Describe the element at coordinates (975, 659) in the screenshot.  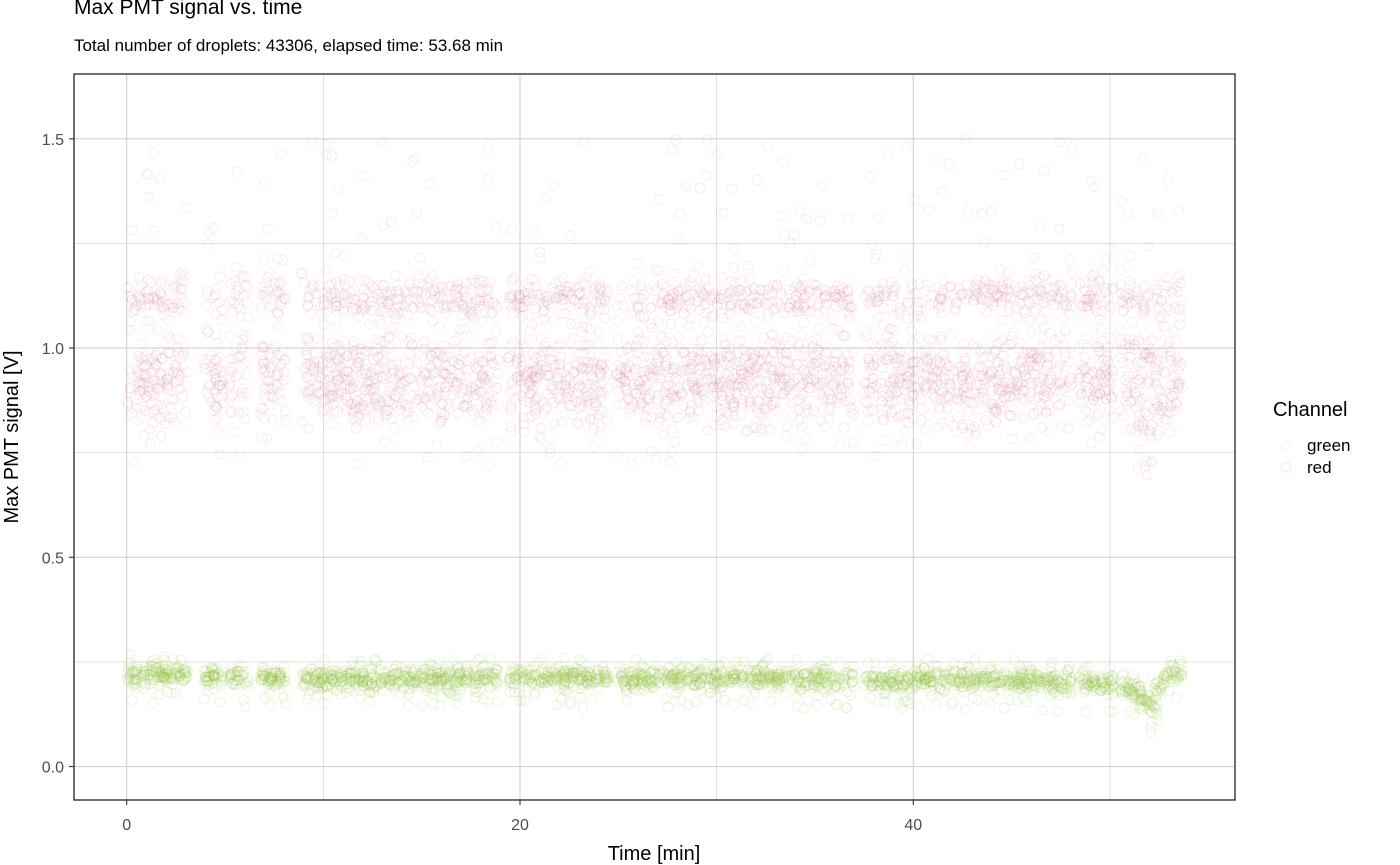
I see `green-point` at that location.